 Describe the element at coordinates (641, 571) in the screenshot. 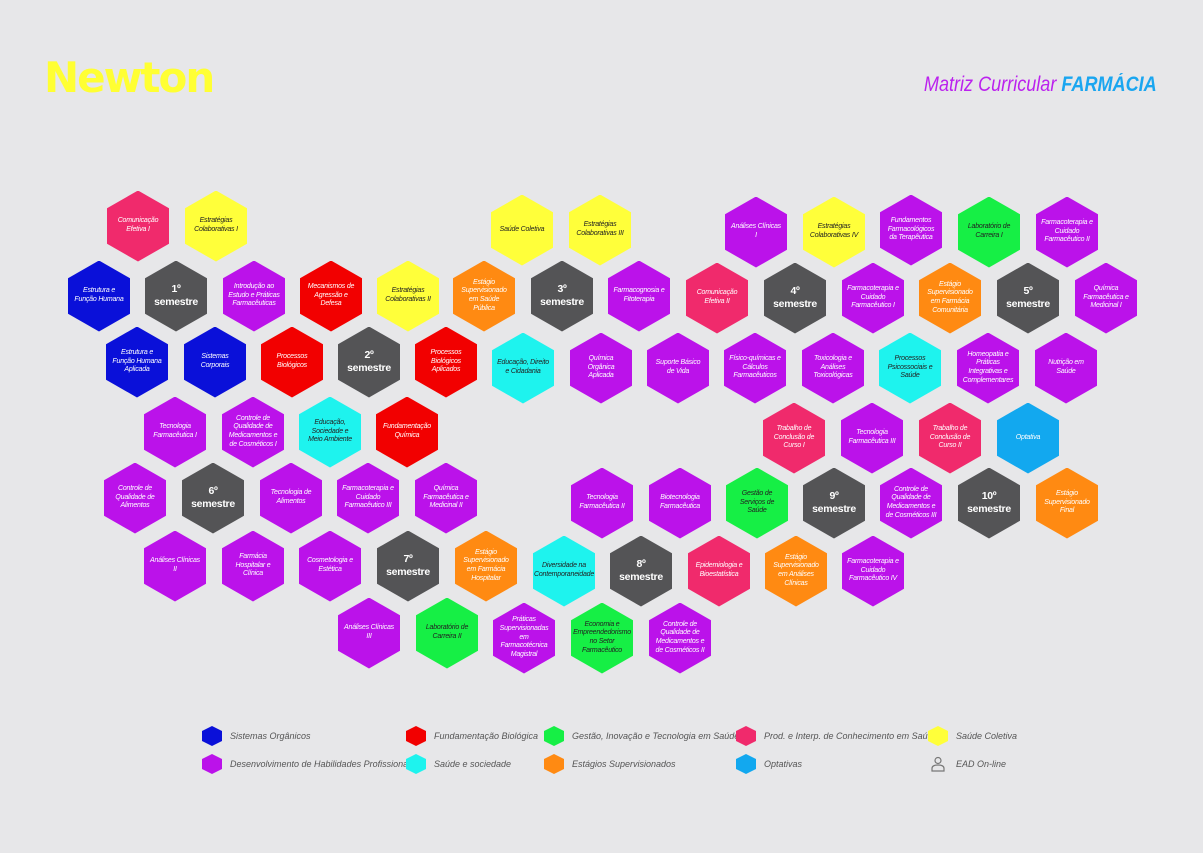

I see `semester-hex-8-semestre: 8º semestre` at that location.